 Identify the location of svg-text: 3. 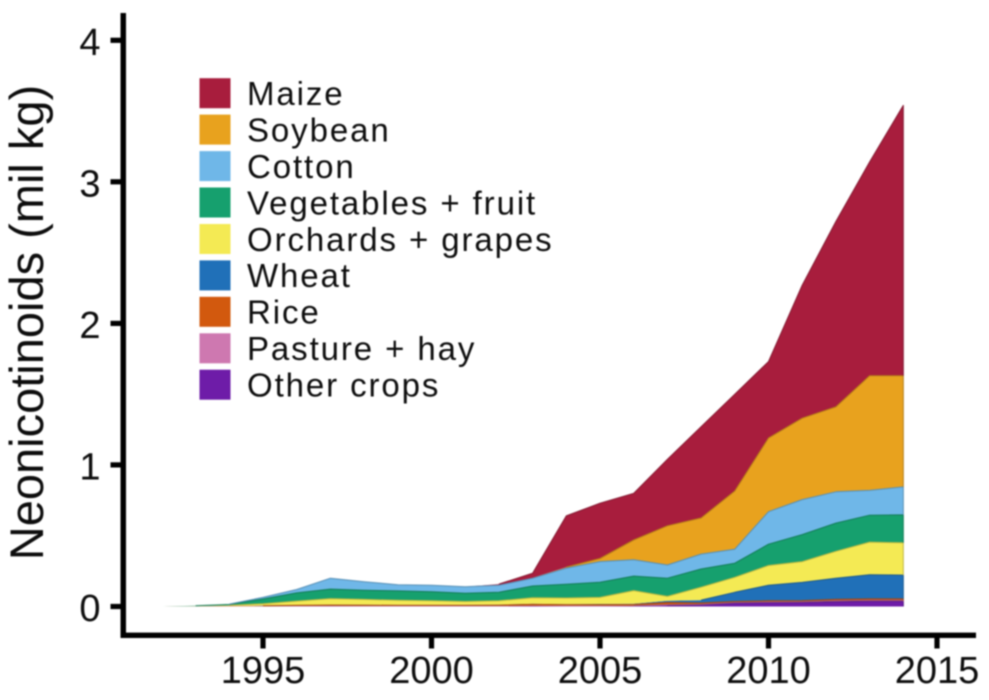
(89, 184).